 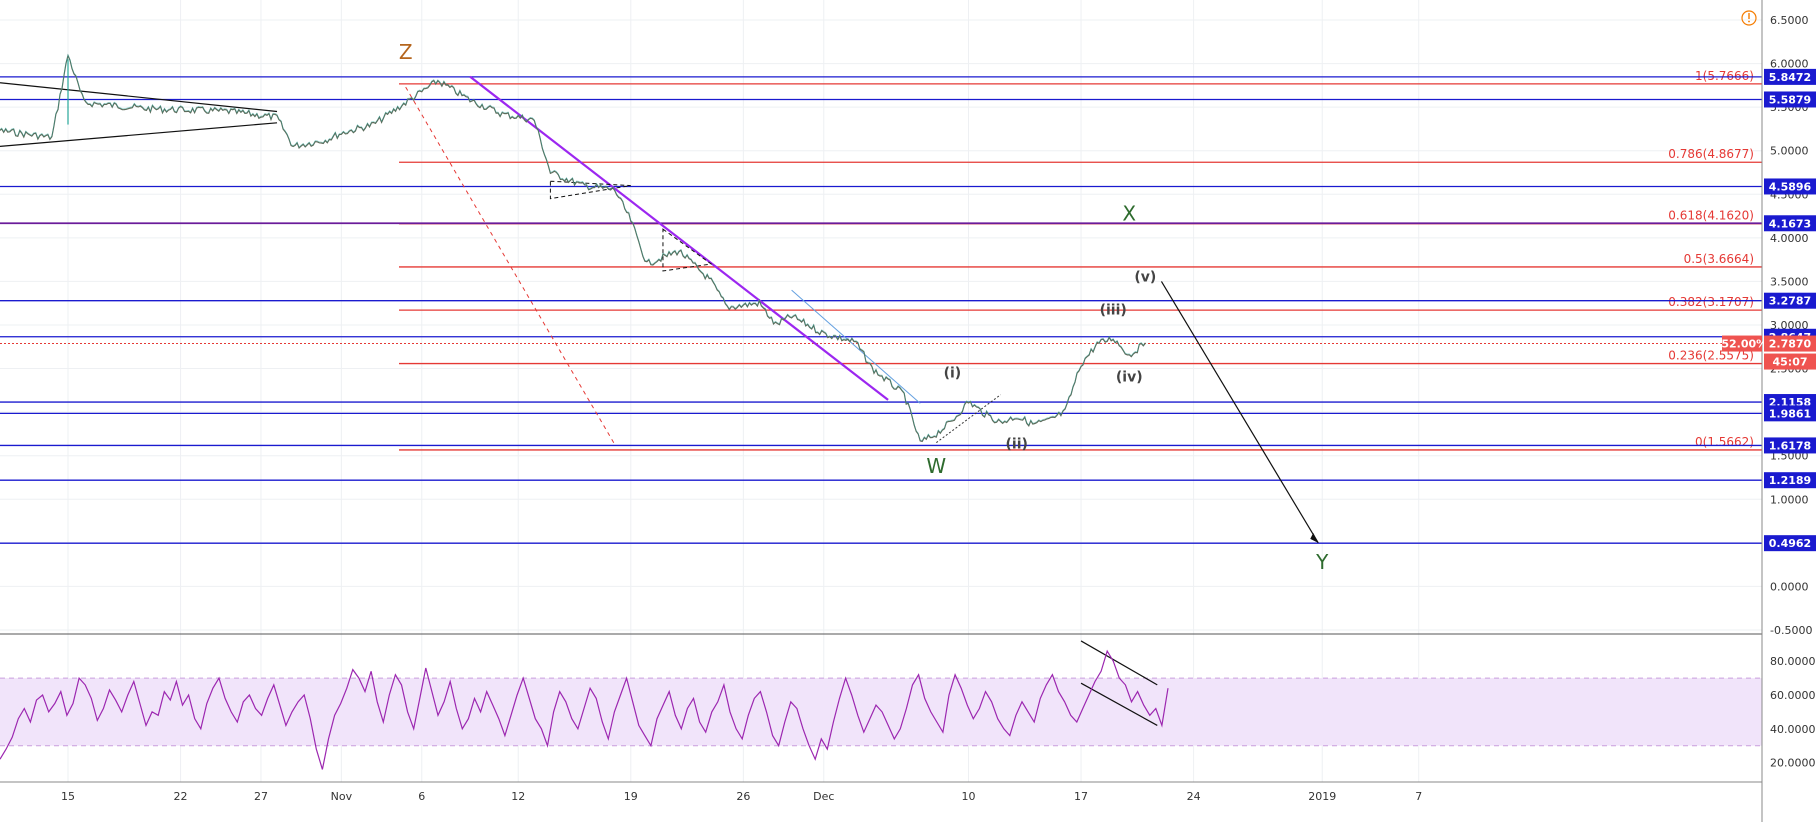 I want to click on change-badge-bg, so click(x=1742, y=343).